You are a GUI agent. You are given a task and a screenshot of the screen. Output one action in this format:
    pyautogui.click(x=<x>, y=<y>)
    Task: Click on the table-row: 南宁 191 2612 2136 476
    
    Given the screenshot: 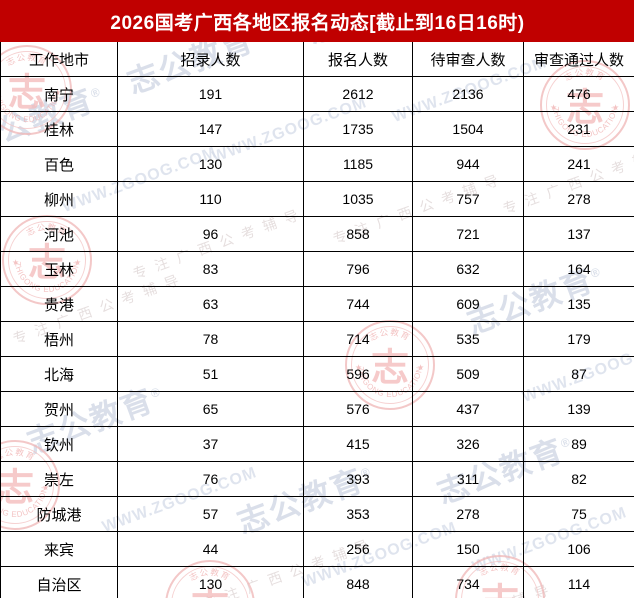 What is the action you would take?
    pyautogui.click(x=317, y=94)
    